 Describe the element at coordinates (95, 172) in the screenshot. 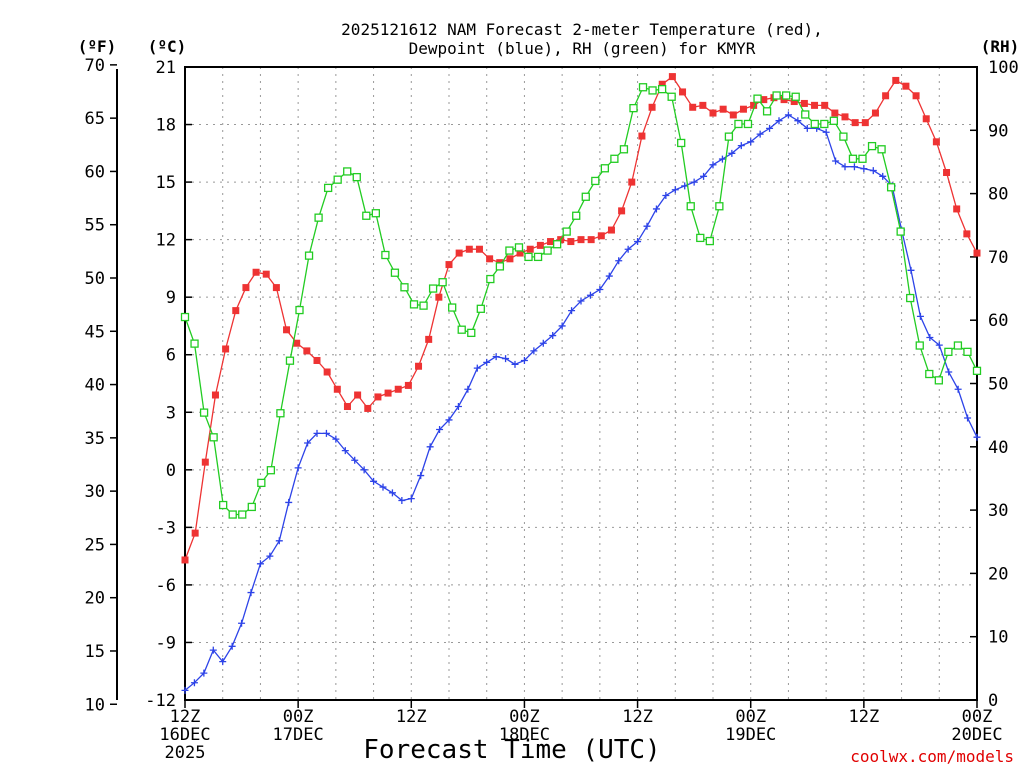

I see `fahrenheit-tick-label: 60` at that location.